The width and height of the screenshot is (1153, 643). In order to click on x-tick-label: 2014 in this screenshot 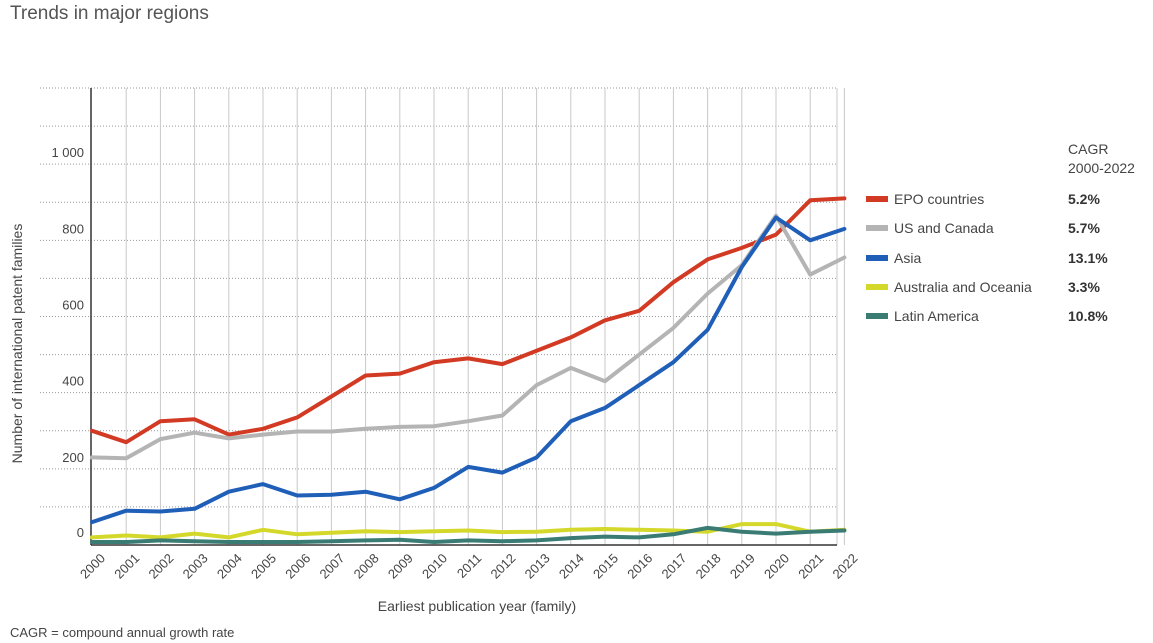, I will do `click(571, 566)`.